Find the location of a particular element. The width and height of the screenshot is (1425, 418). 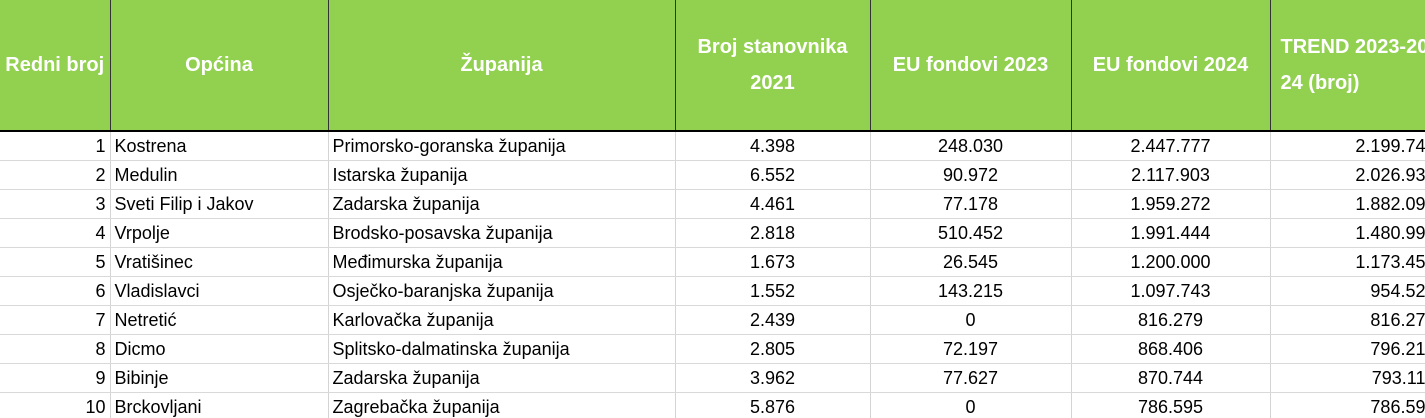

table-cell: 1.882.094 is located at coordinates (1347, 204).